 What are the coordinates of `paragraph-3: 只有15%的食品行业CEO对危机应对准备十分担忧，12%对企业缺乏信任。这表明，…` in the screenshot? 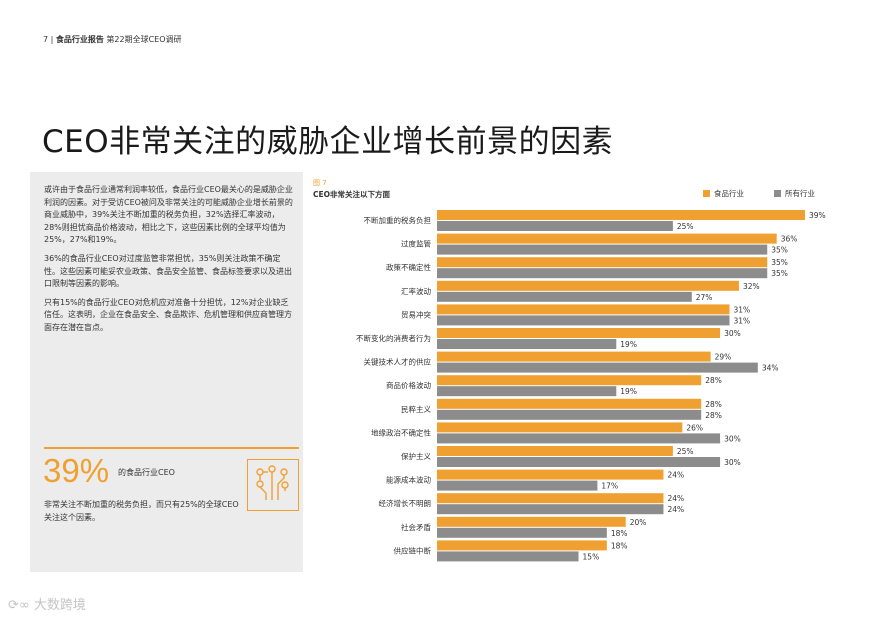 It's located at (168, 314).